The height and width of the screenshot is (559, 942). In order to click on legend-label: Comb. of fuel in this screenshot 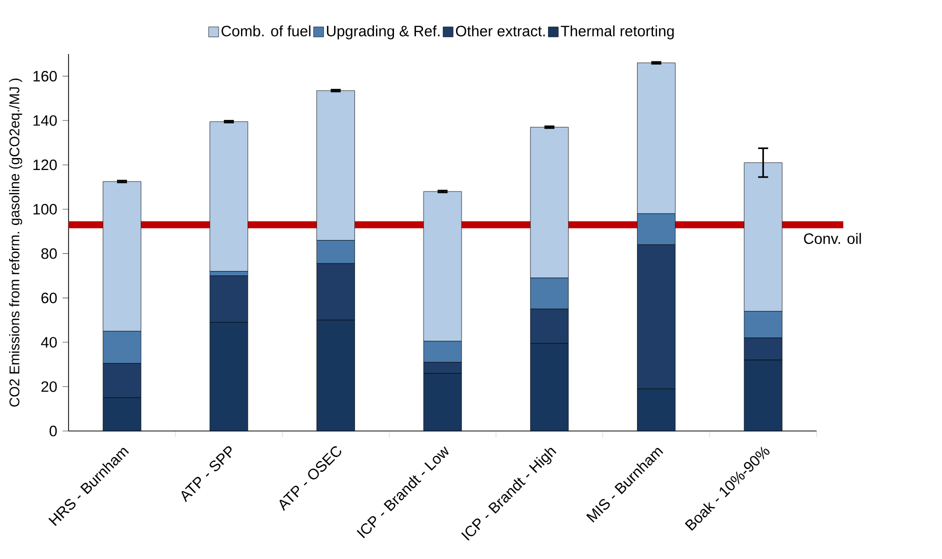, I will do `click(266, 30)`.